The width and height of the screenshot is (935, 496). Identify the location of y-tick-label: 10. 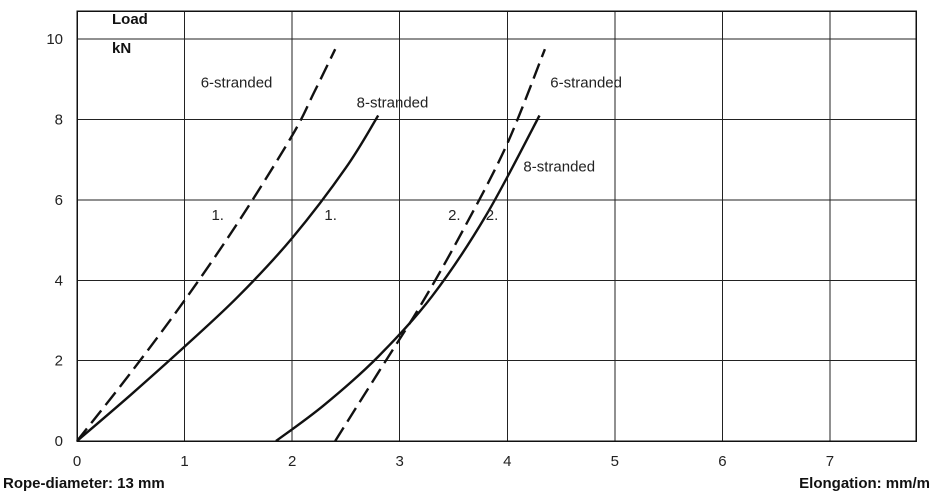
(54, 39).